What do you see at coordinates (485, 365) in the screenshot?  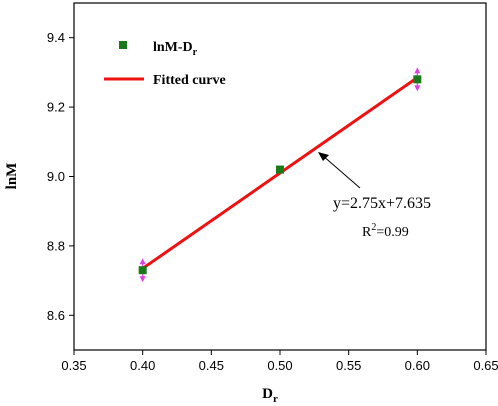 I see `x-tick-label: 0.65` at bounding box center [485, 365].